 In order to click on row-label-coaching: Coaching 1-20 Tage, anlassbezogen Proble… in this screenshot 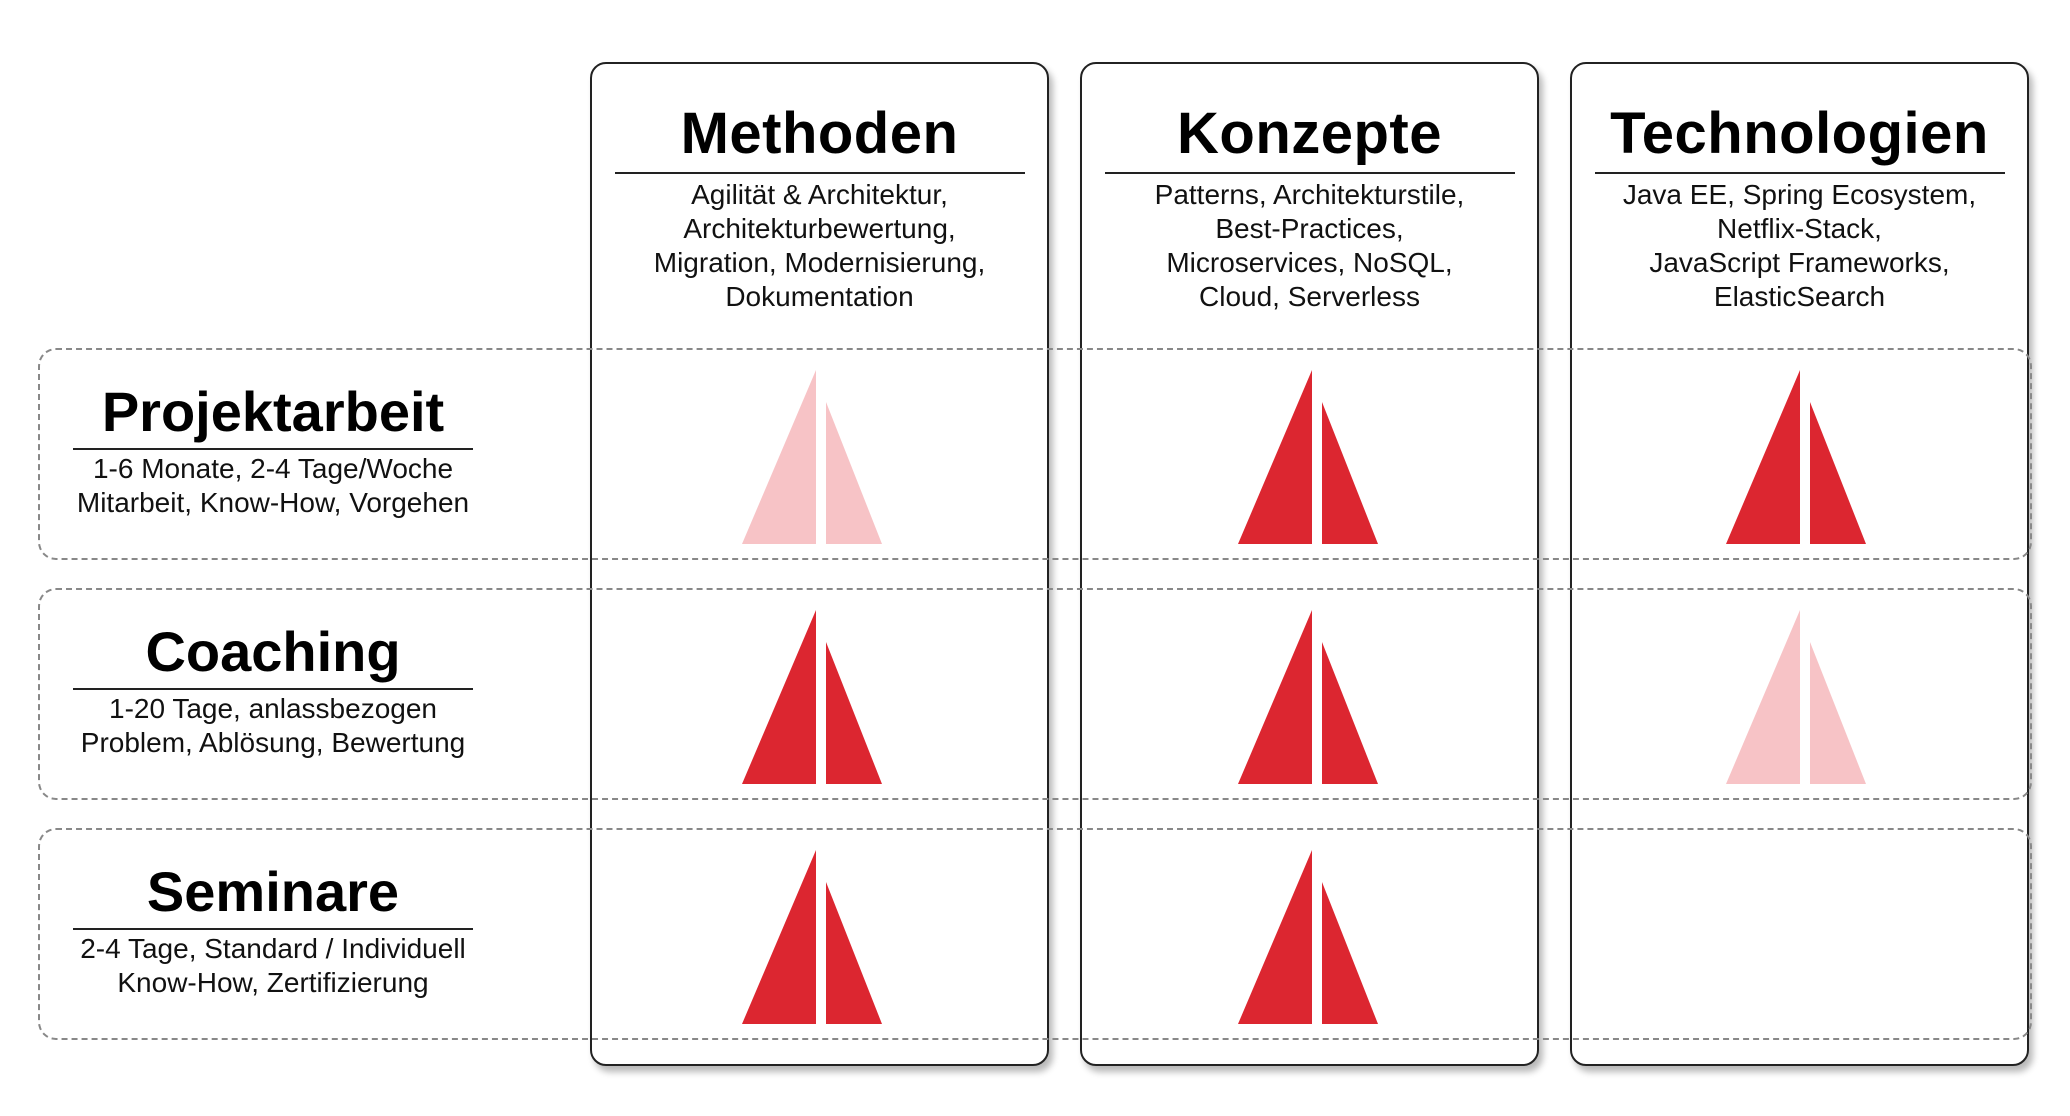, I will do `click(273, 690)`.